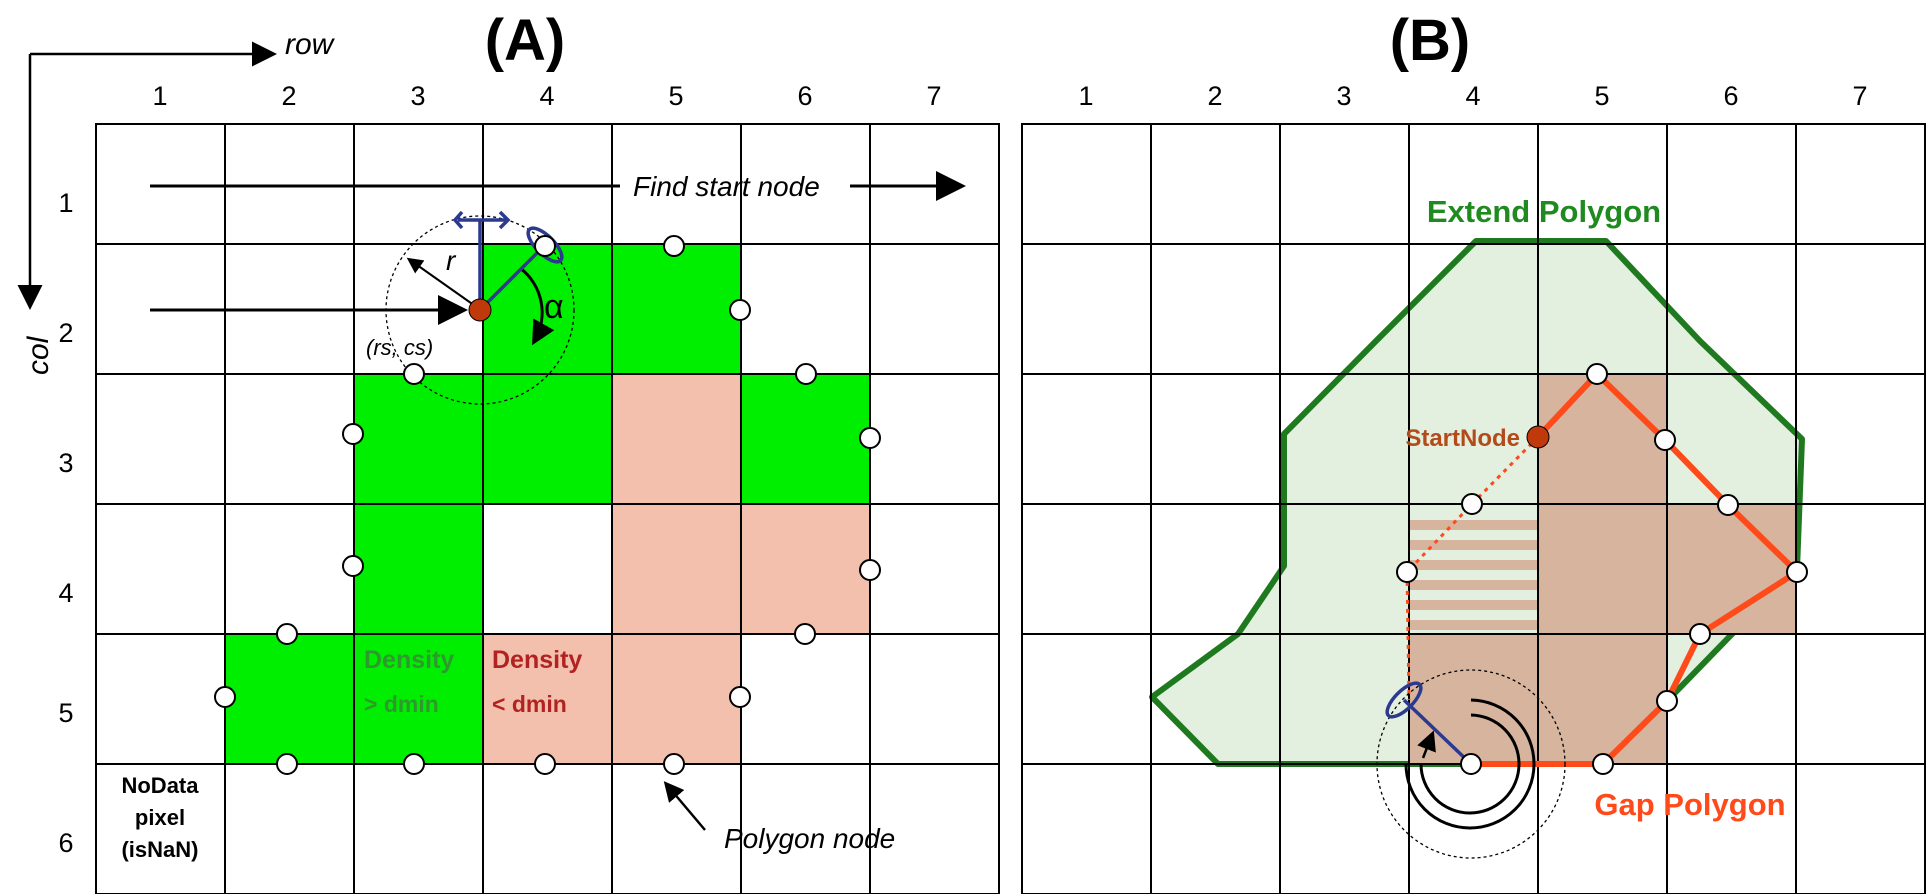 The image size is (1930, 894). Describe the element at coordinates (442, 283) in the screenshot. I see `radius-arrow` at that location.